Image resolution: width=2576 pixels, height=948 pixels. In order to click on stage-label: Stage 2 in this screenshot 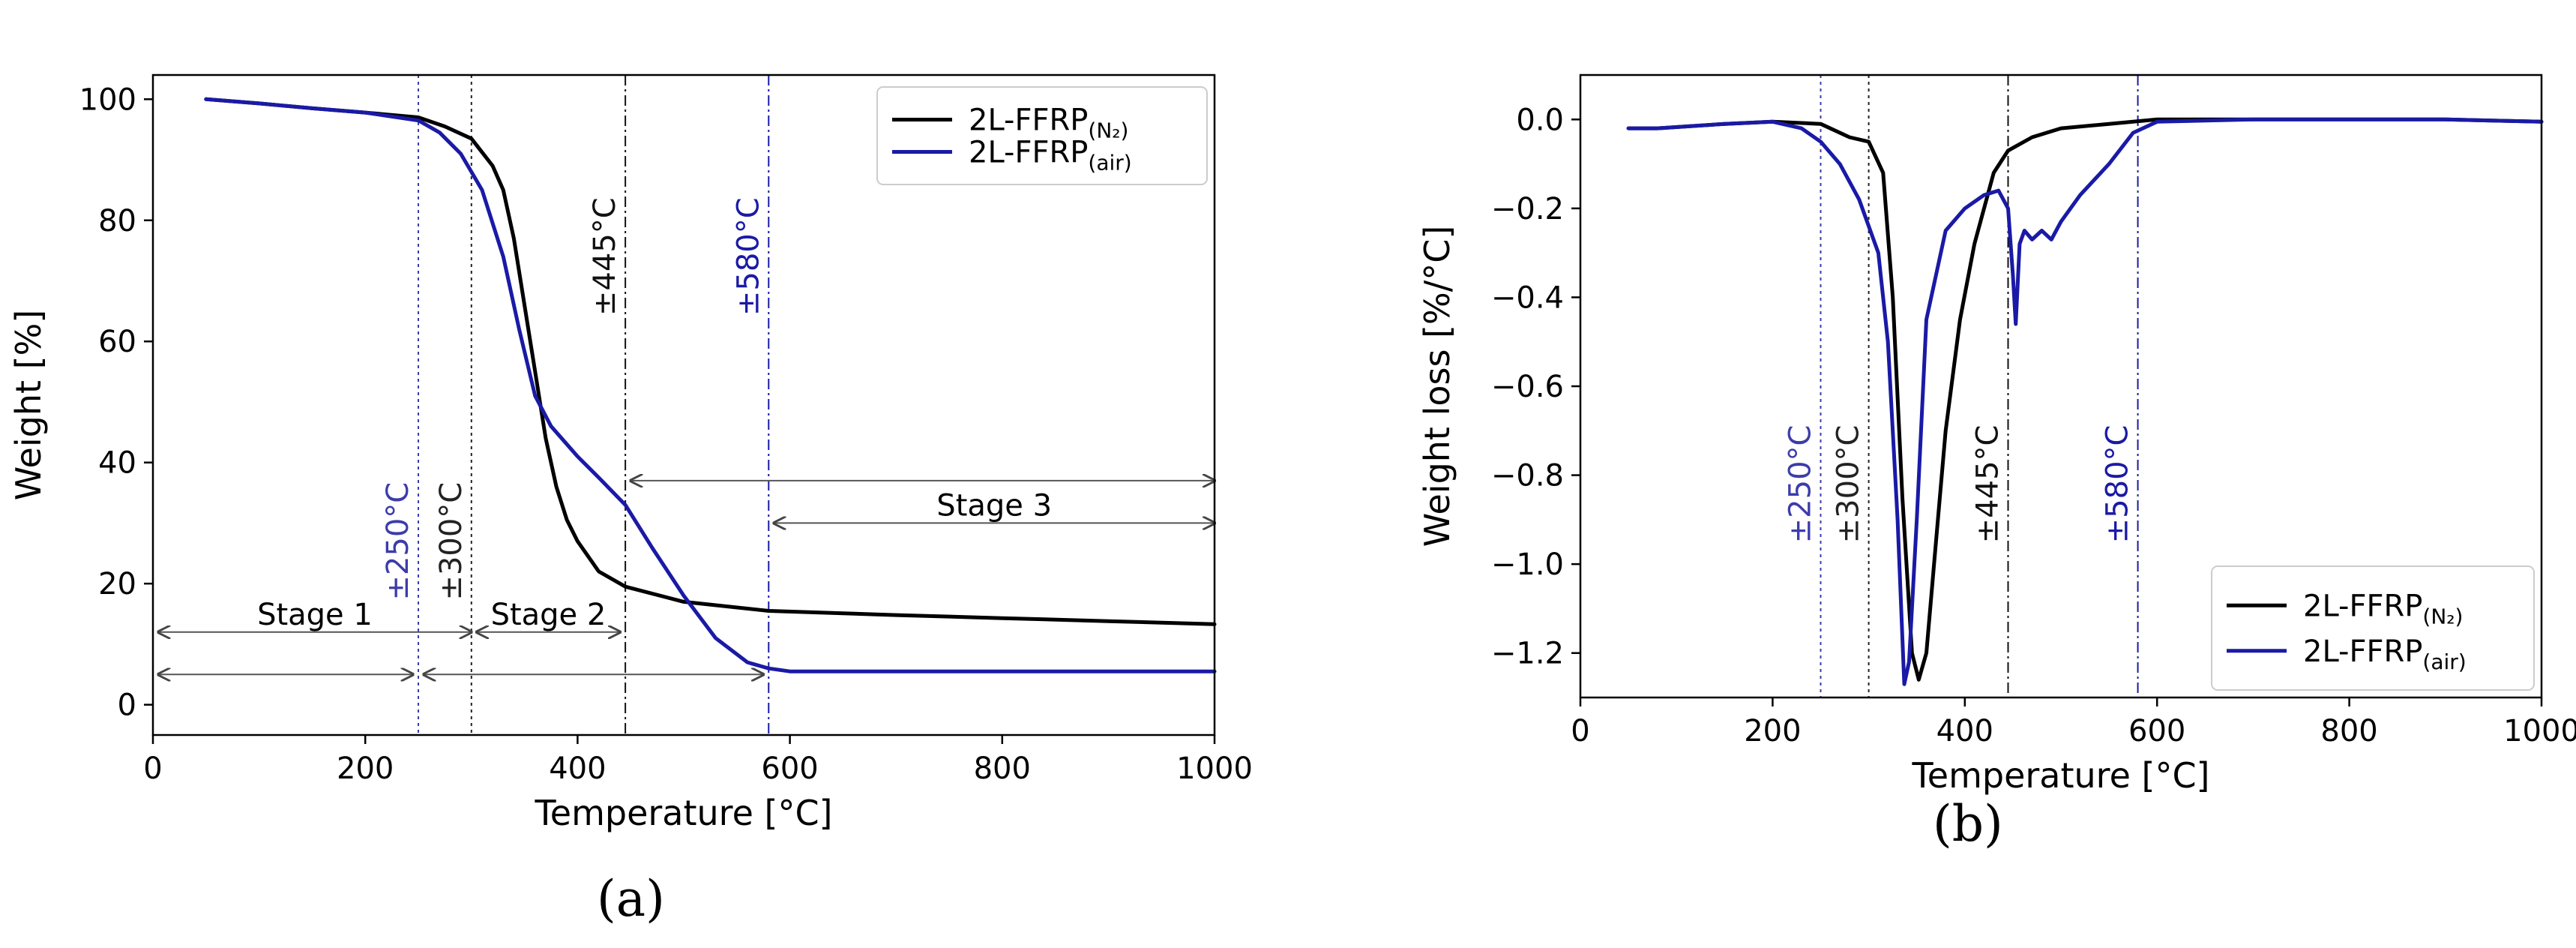, I will do `click(549, 615)`.